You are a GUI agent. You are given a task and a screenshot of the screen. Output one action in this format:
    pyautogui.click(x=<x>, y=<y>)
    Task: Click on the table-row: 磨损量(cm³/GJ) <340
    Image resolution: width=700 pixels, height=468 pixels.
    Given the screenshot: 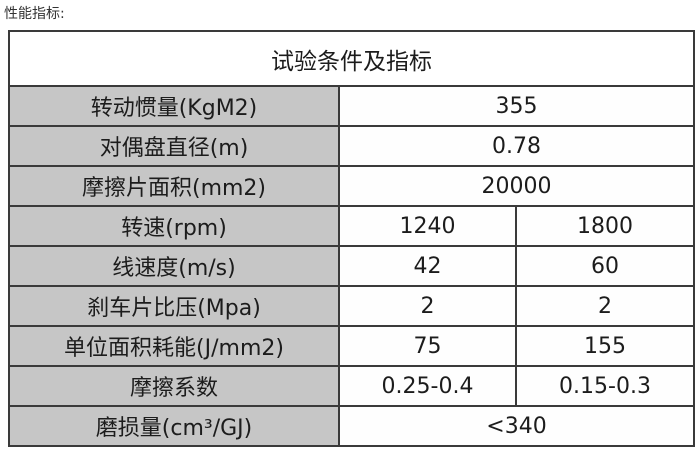 What is the action you would take?
    pyautogui.click(x=352, y=426)
    